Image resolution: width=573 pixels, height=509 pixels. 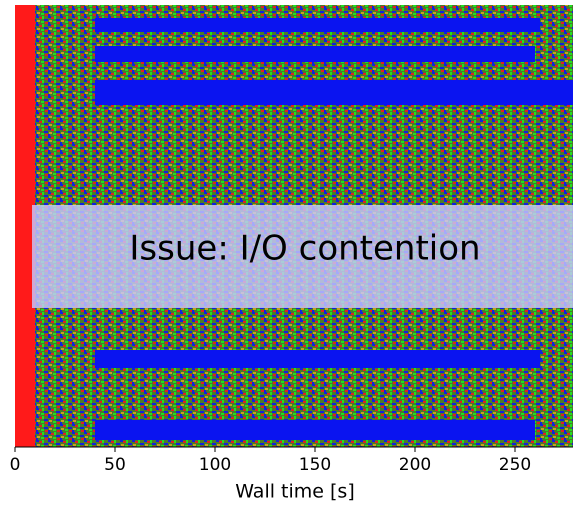 I want to click on x-axis-label: Wall time [s], so click(x=295, y=492).